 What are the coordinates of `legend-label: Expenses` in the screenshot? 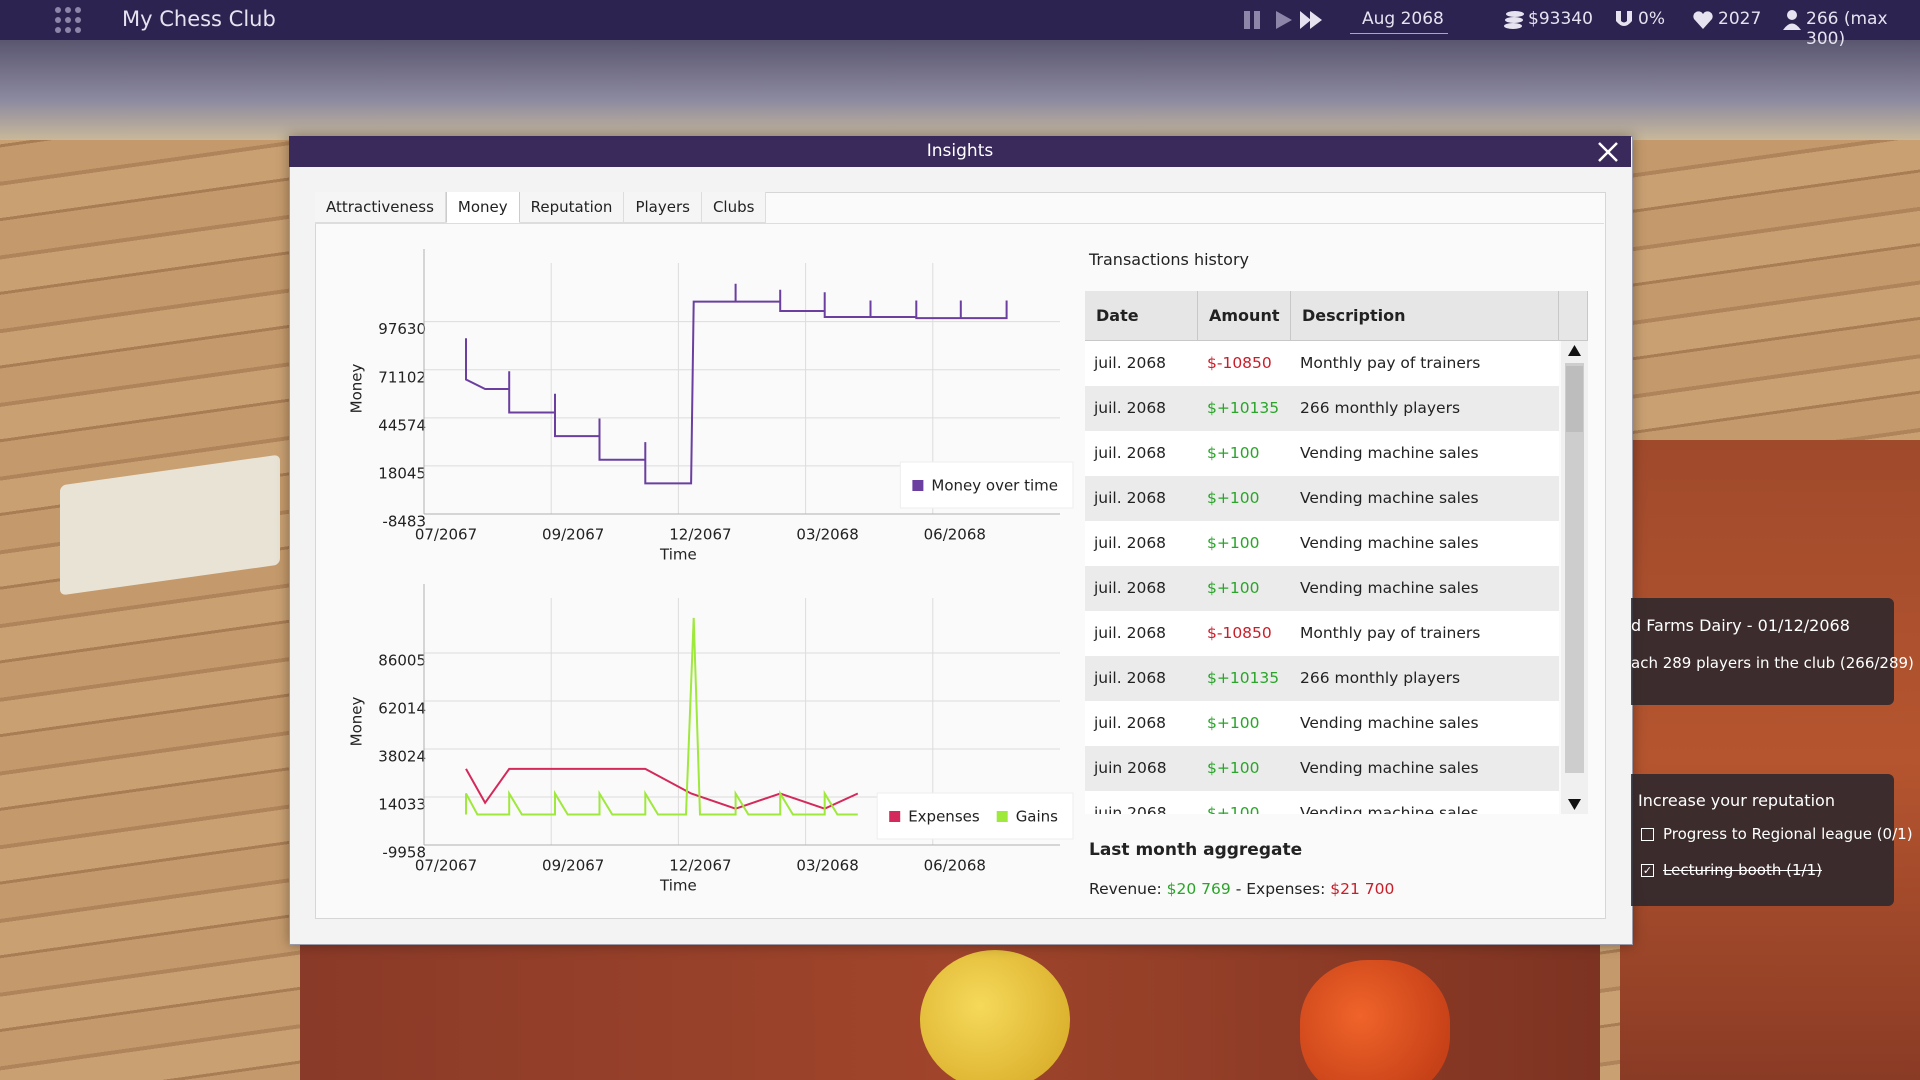 It's located at (944, 817).